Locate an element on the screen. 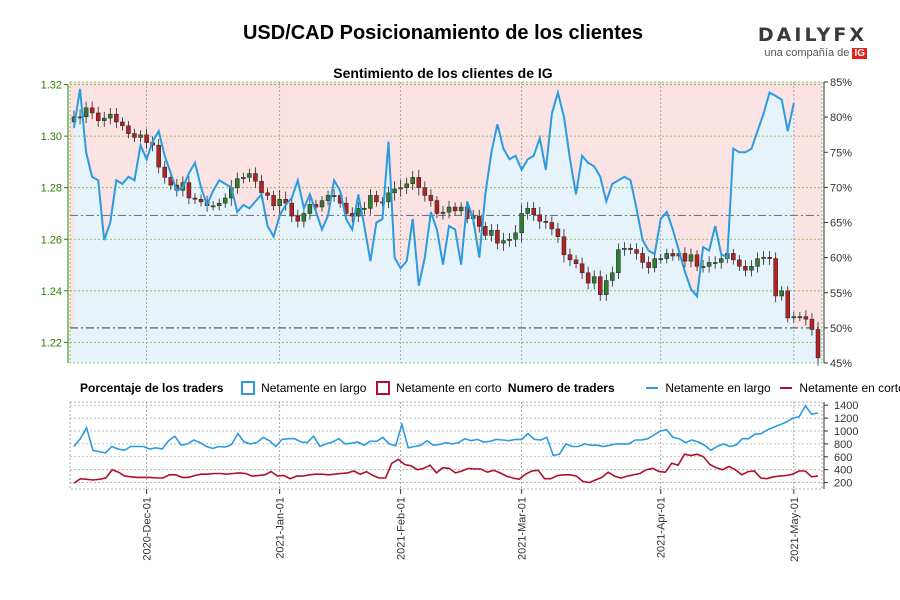 This screenshot has width=900, height=600. count-tick-label: 800 is located at coordinates (843, 445).